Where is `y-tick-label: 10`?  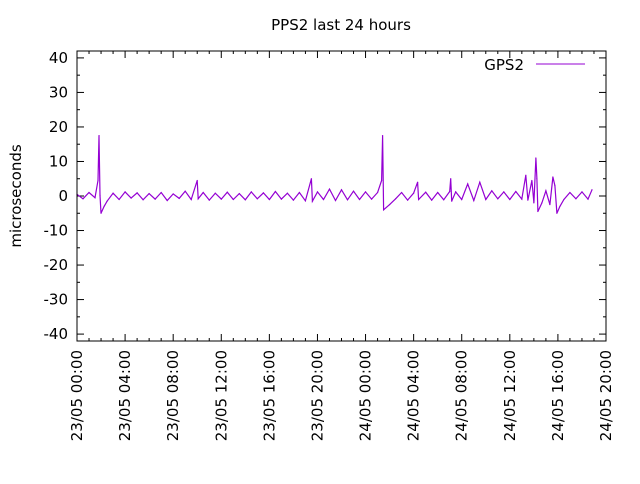
y-tick-label: 10 is located at coordinates (58, 161).